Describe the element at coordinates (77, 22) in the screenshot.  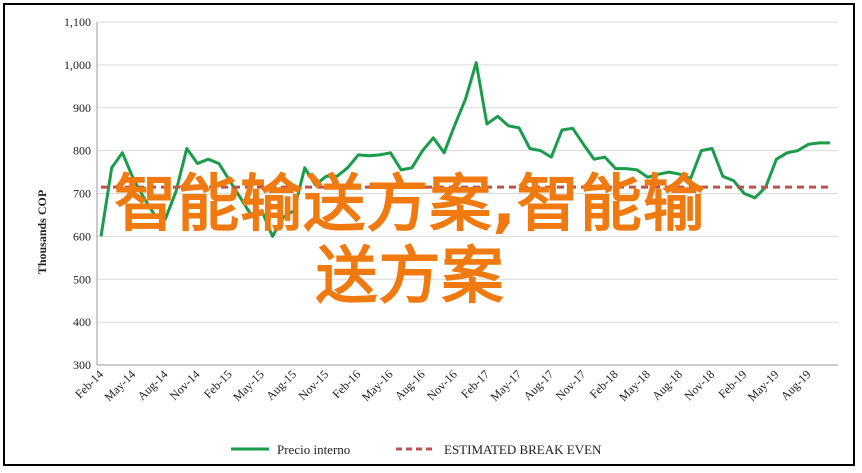
I see `y-tick-label: 1,100` at that location.